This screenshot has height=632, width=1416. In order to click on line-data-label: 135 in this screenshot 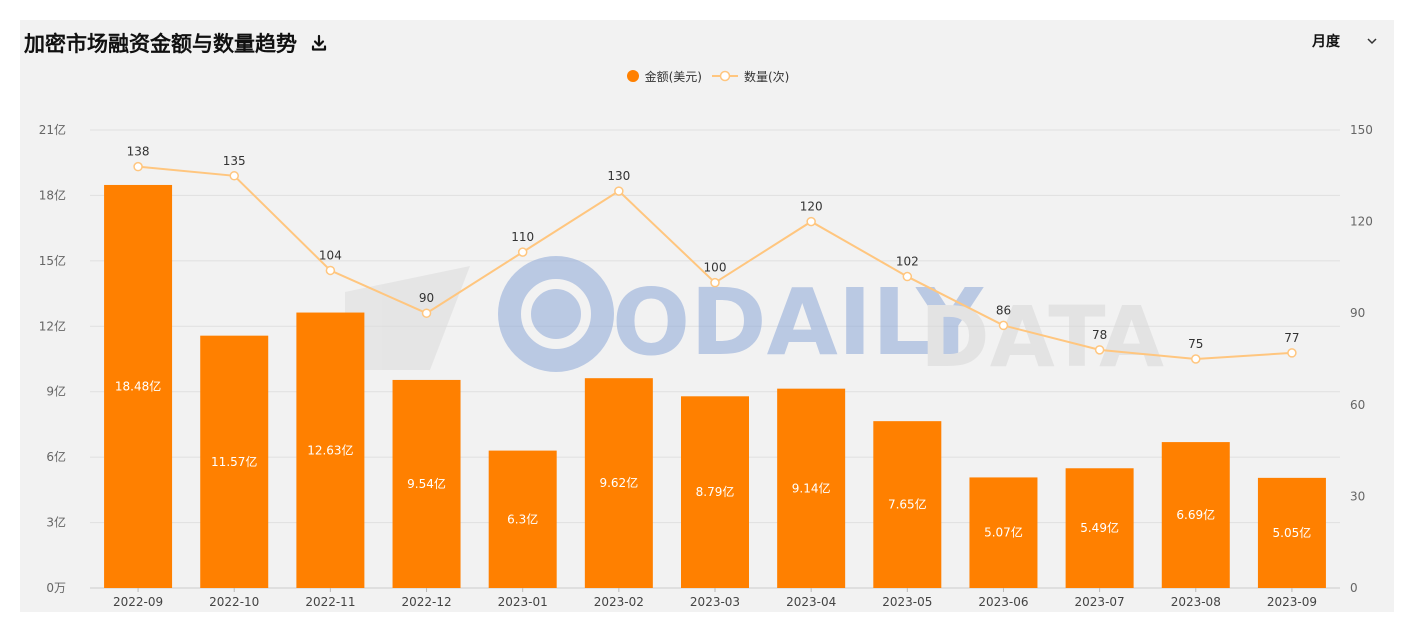, I will do `click(234, 161)`.